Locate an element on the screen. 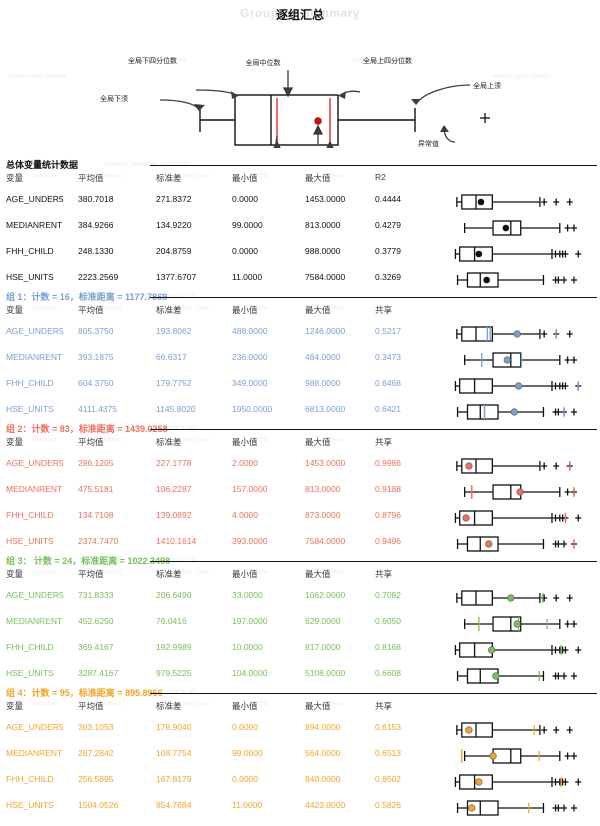 This screenshot has height=826, width=600. cell-sd: 76.0416 is located at coordinates (171, 621).